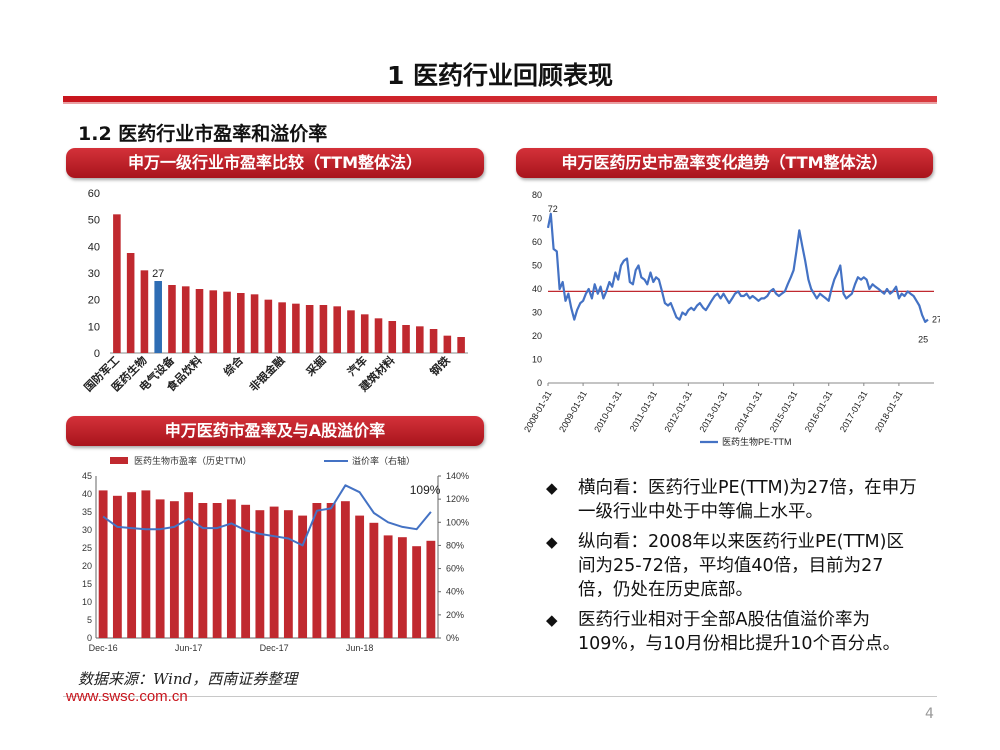  I want to click on max-annotation: 72, so click(553, 209).